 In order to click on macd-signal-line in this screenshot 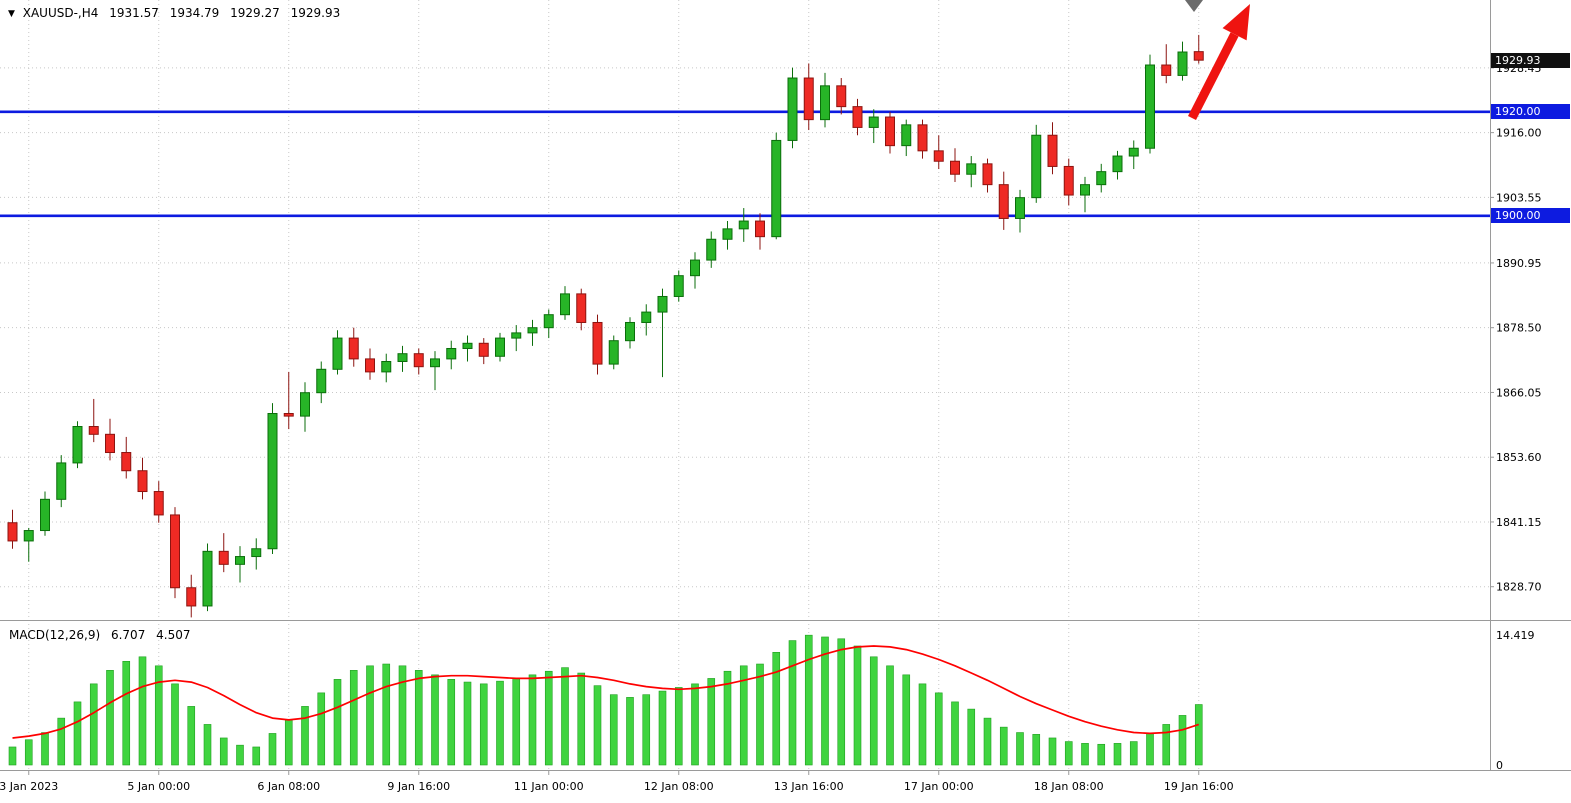, I will do `click(606, 692)`.